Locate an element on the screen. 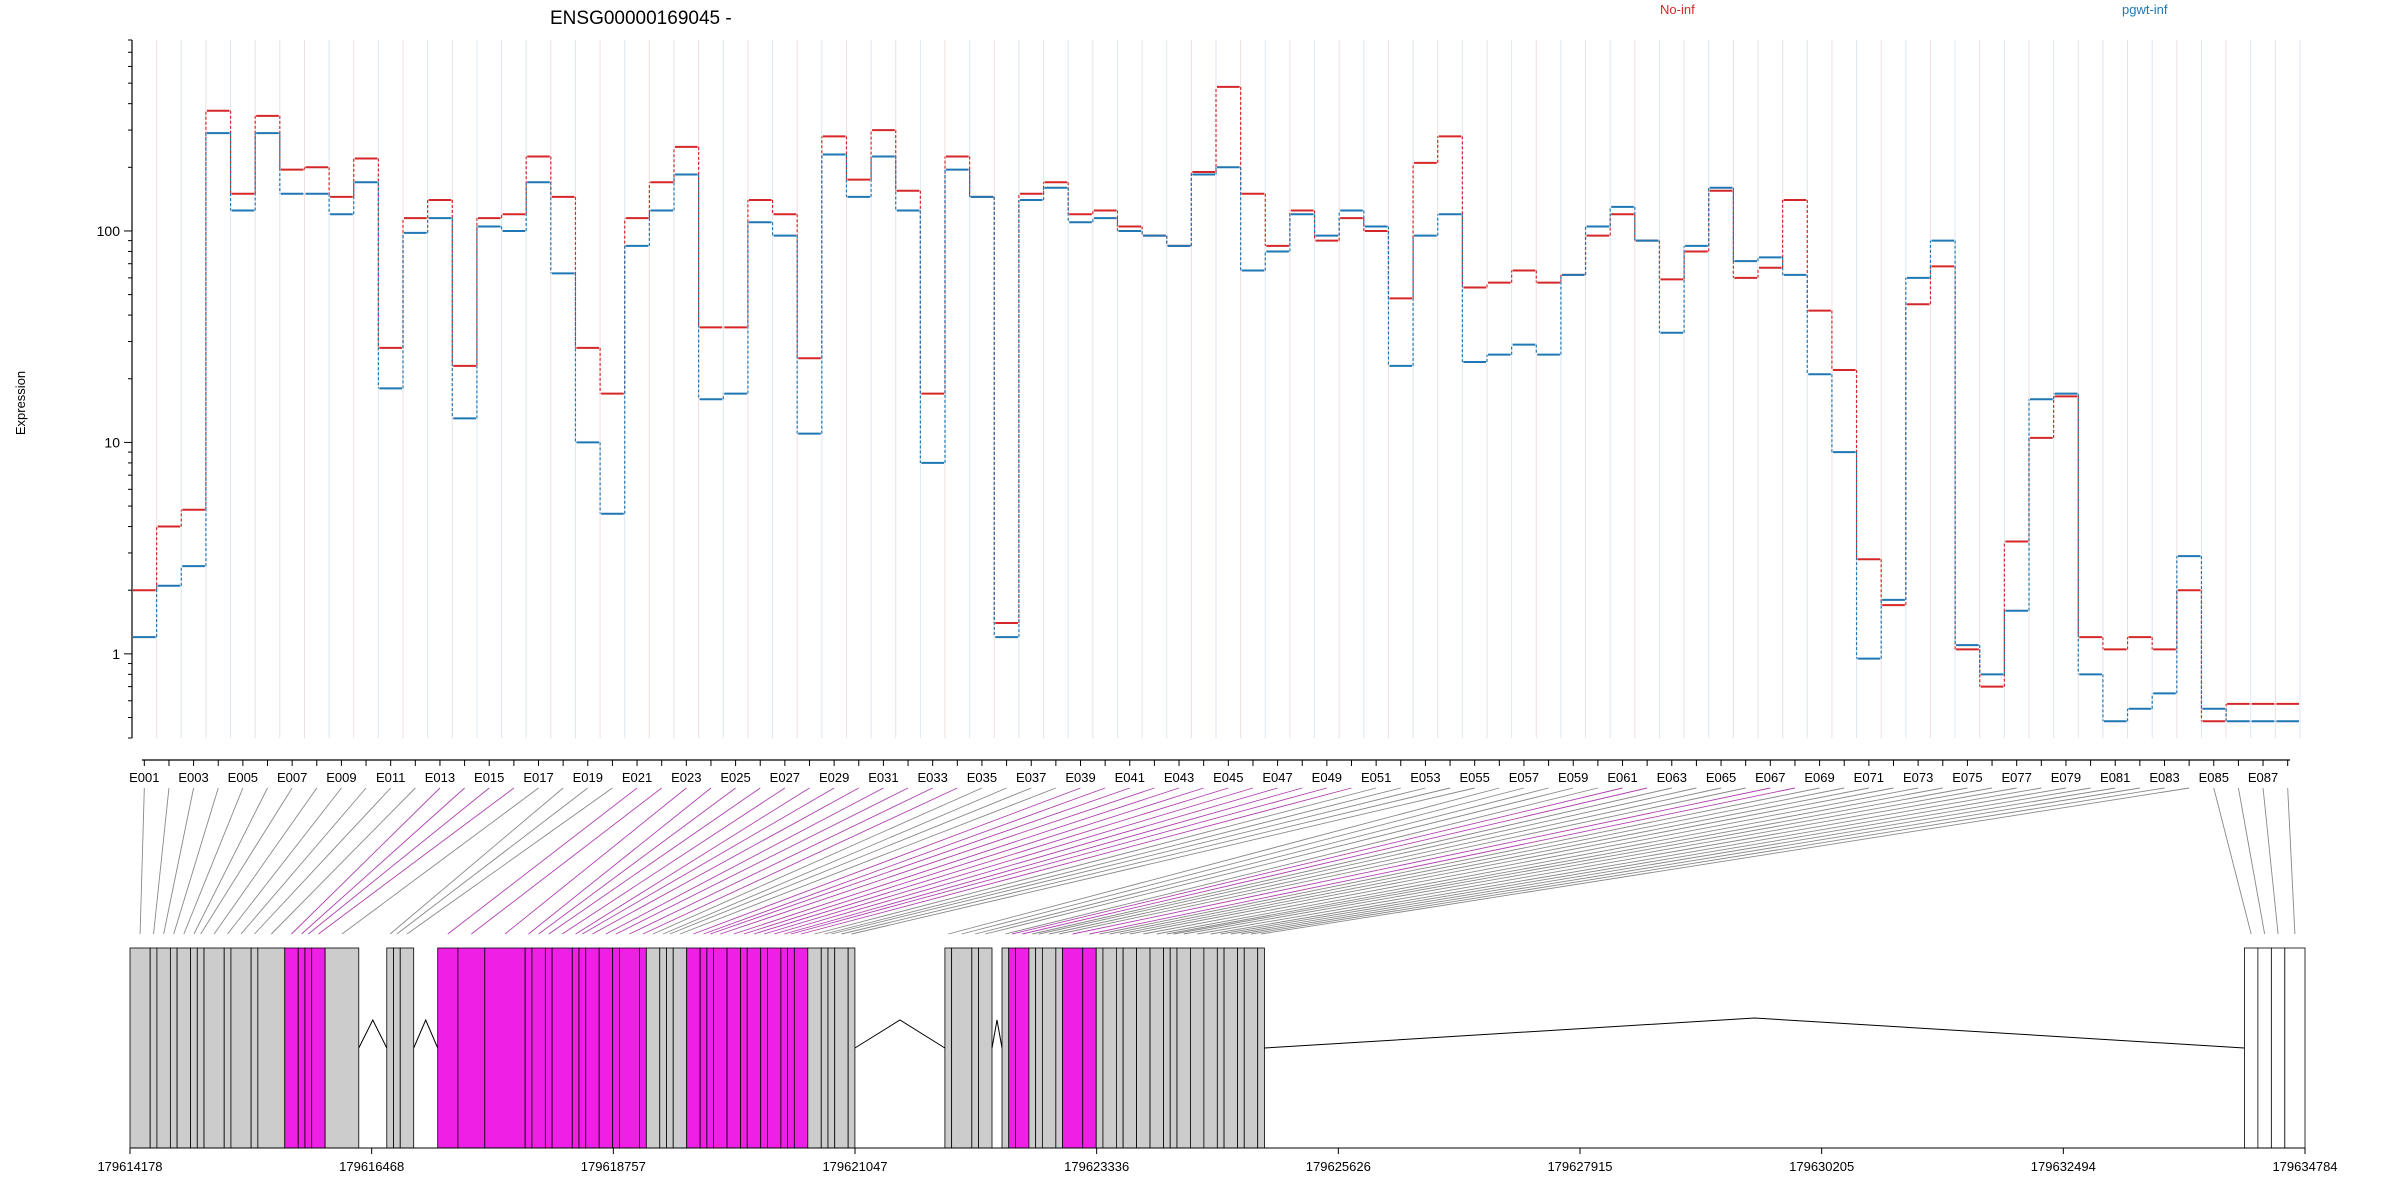  x-tick-label: E033 is located at coordinates (932, 777).